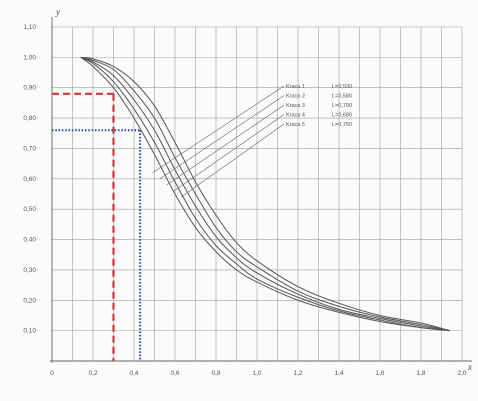 This screenshot has width=478, height=401. What do you see at coordinates (295, 97) in the screenshot?
I see `legend-label-series-2: Kraca 2` at bounding box center [295, 97].